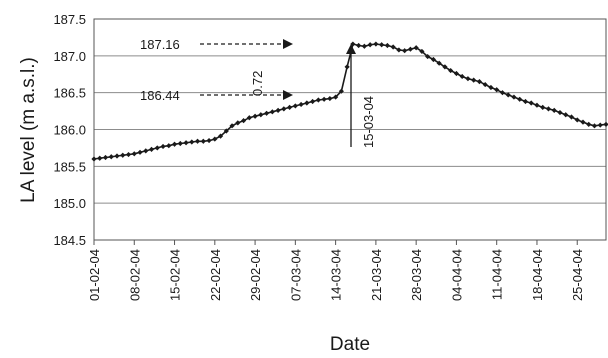  I want to click on annotation-date-label: 15-03-04, so click(368, 122).